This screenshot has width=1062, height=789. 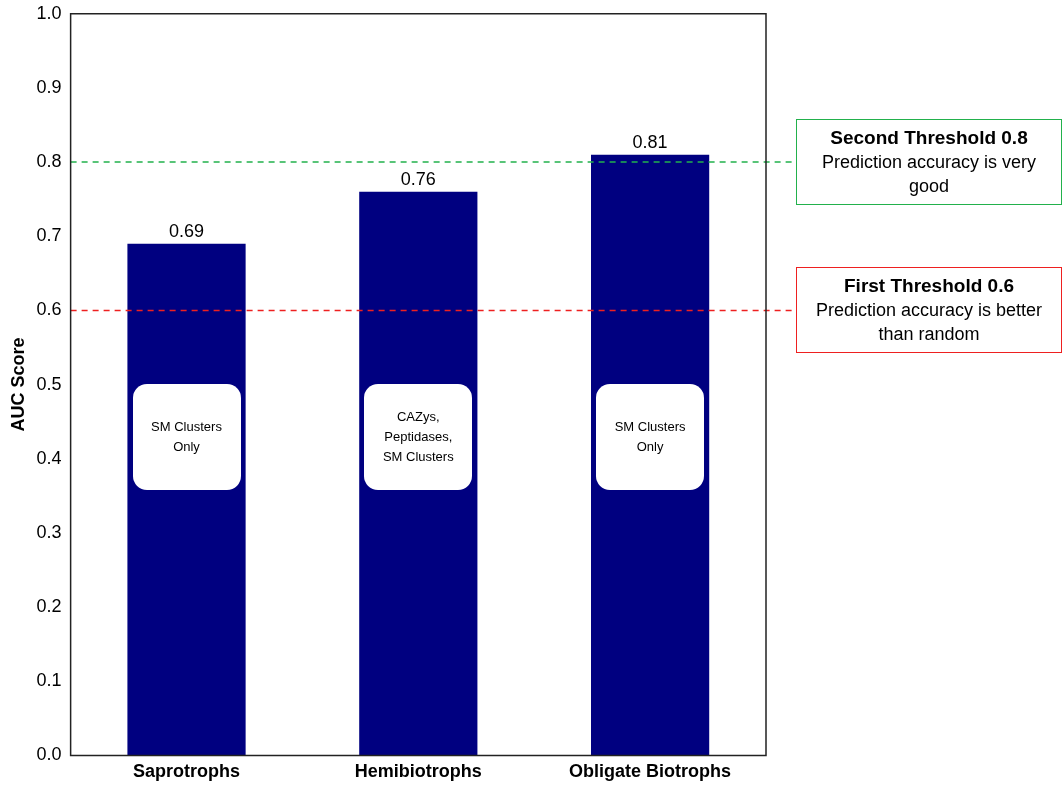 What do you see at coordinates (650, 771) in the screenshot?
I see `x-tick-label: Obligate Biotrophs` at bounding box center [650, 771].